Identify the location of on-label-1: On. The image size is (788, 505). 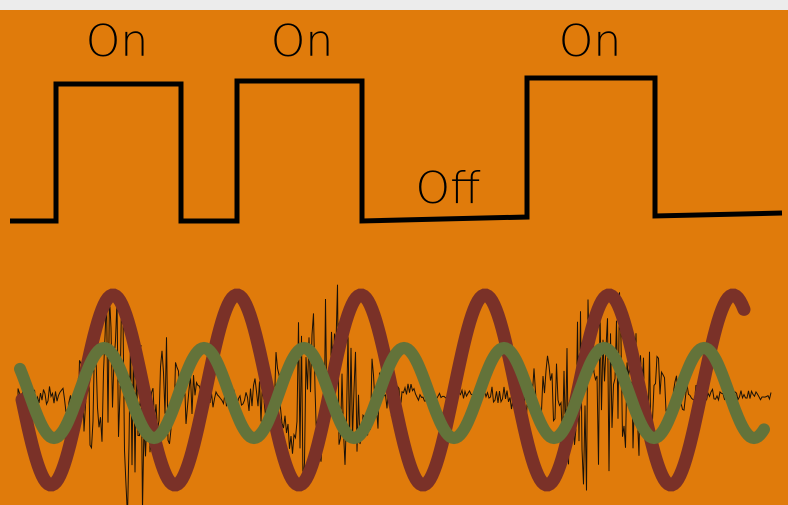
(117, 41).